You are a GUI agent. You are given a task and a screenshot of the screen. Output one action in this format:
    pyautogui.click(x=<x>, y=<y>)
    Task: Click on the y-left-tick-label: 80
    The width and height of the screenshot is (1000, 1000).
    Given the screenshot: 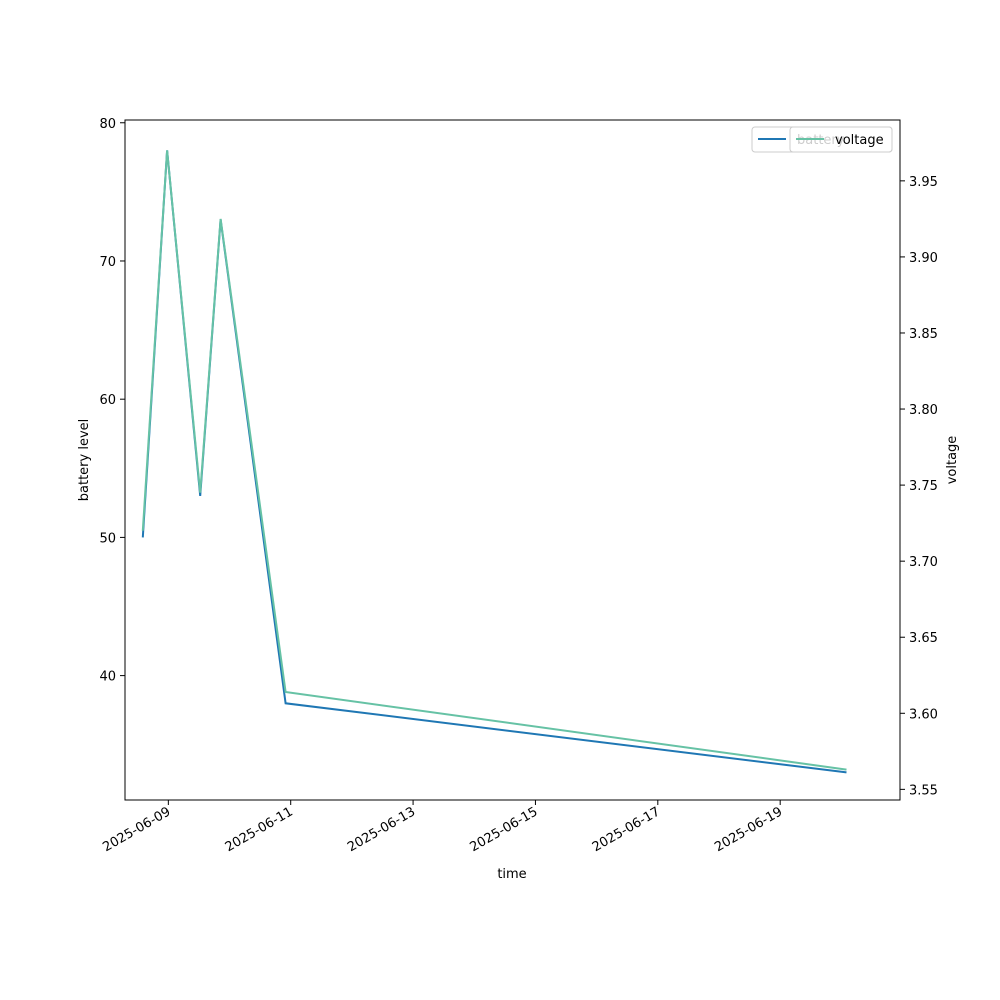 What is the action you would take?
    pyautogui.click(x=107, y=124)
    